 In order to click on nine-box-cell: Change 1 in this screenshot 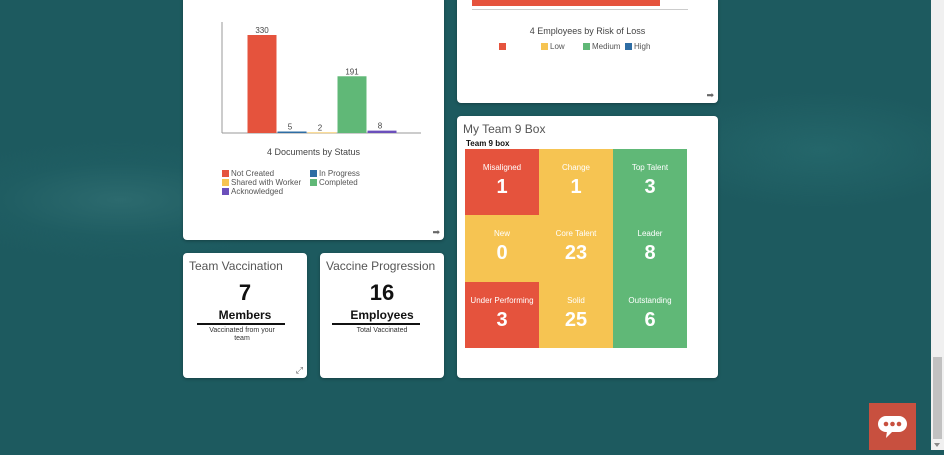, I will do `click(576, 182)`.